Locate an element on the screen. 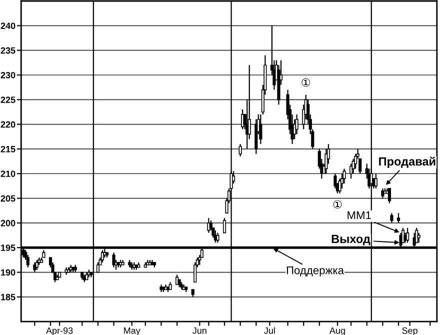 The height and width of the screenshot is (335, 440). y-tick-label: 220 is located at coordinates (8, 124).